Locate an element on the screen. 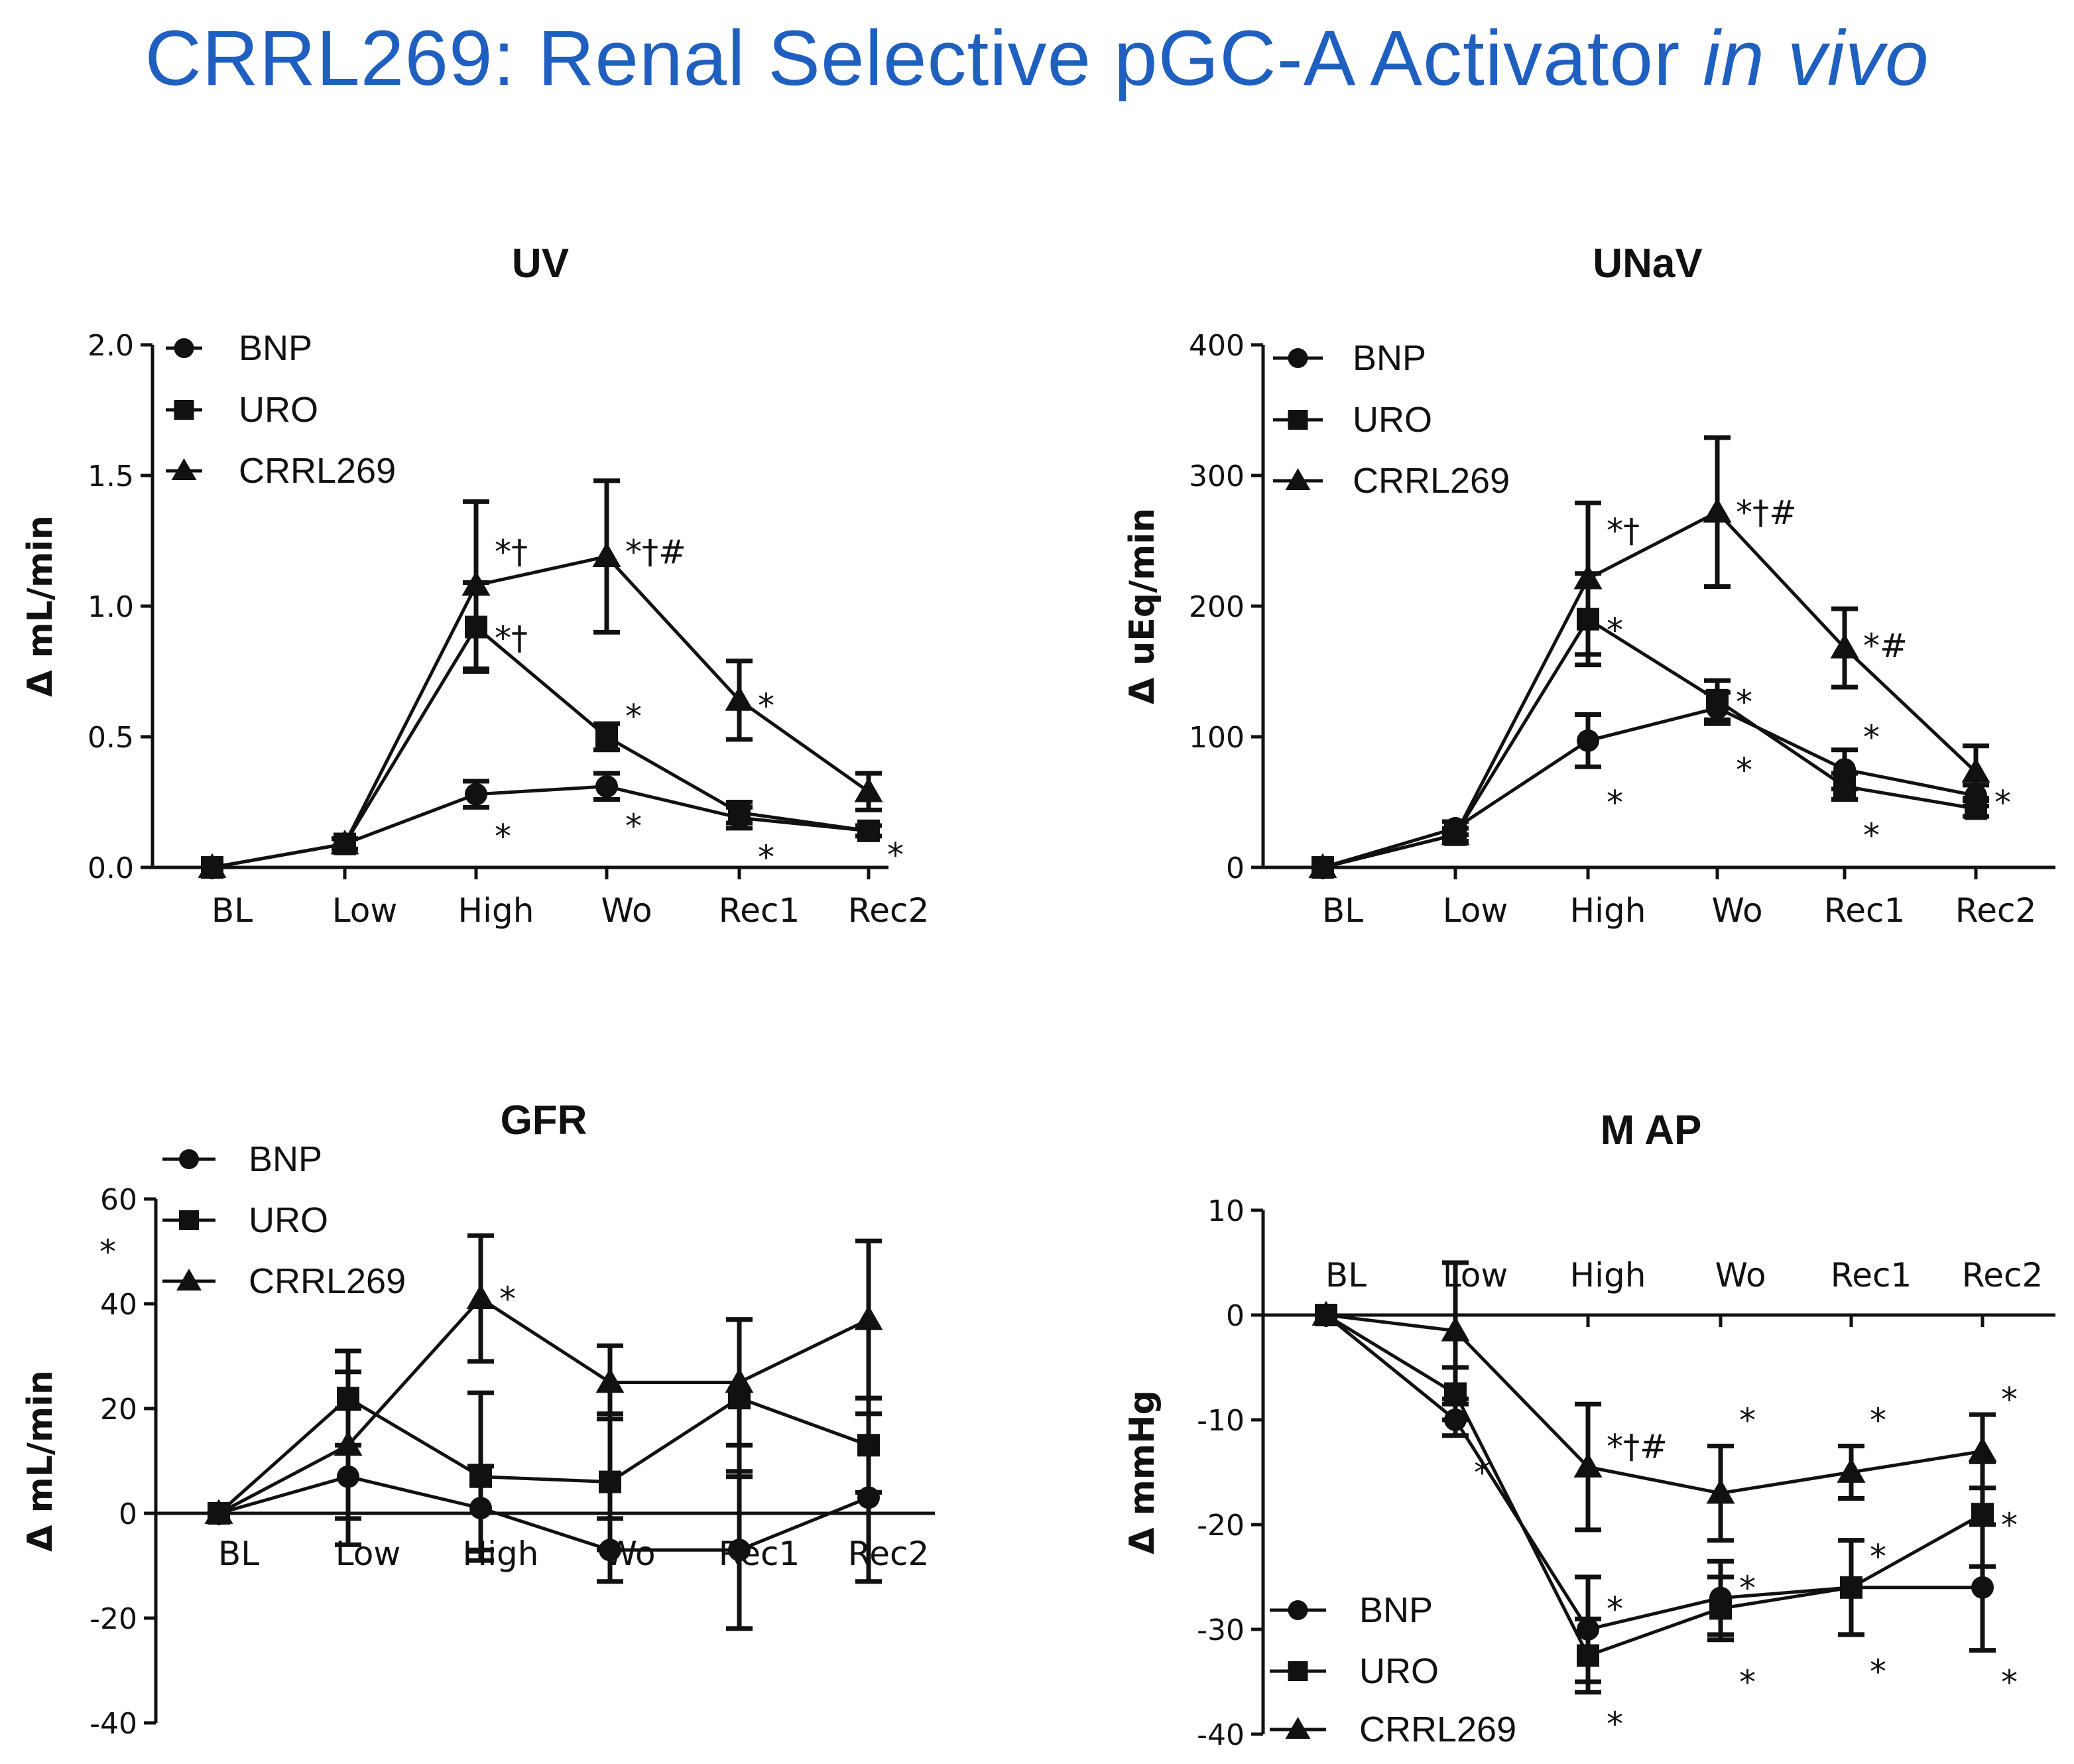 This screenshot has width=2074, height=1764. page-title-italic: in vivo is located at coordinates (1816, 58).